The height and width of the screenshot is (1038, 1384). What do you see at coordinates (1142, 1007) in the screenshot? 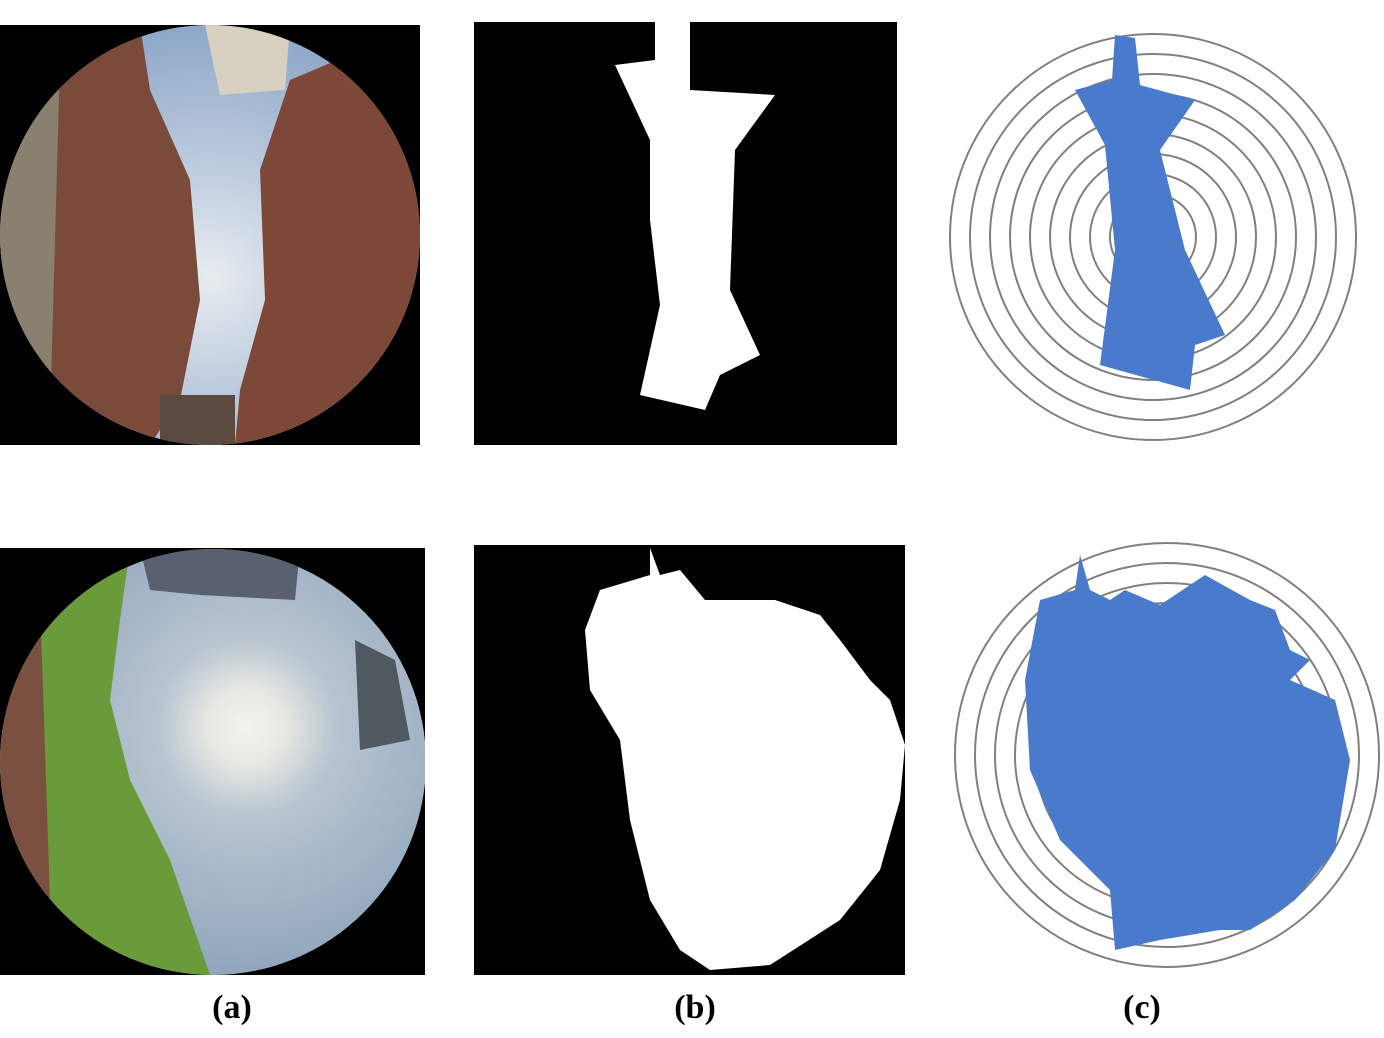
I see `panel-label: (c)` at bounding box center [1142, 1007].